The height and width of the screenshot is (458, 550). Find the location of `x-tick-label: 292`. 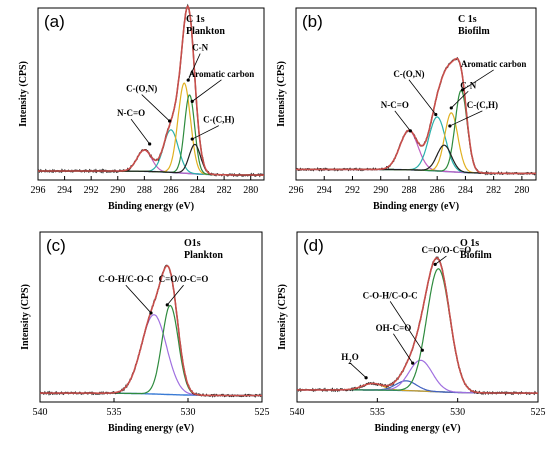

x-tick-label: 292 is located at coordinates (352, 190).